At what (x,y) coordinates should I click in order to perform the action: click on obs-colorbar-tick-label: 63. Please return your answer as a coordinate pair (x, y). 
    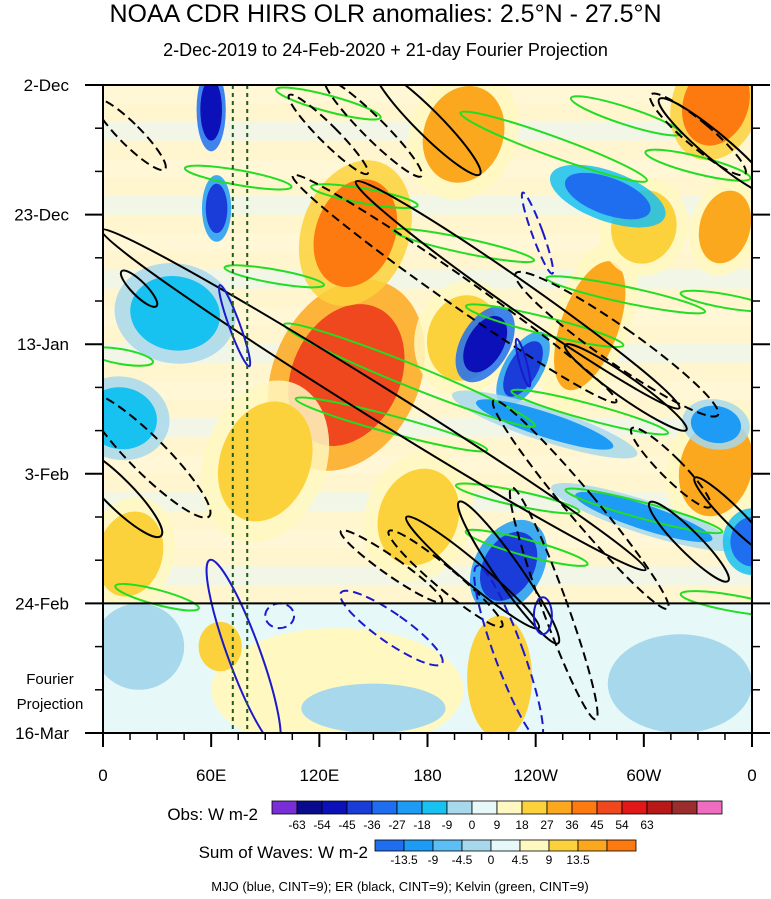
    Looking at the image, I should click on (647, 825).